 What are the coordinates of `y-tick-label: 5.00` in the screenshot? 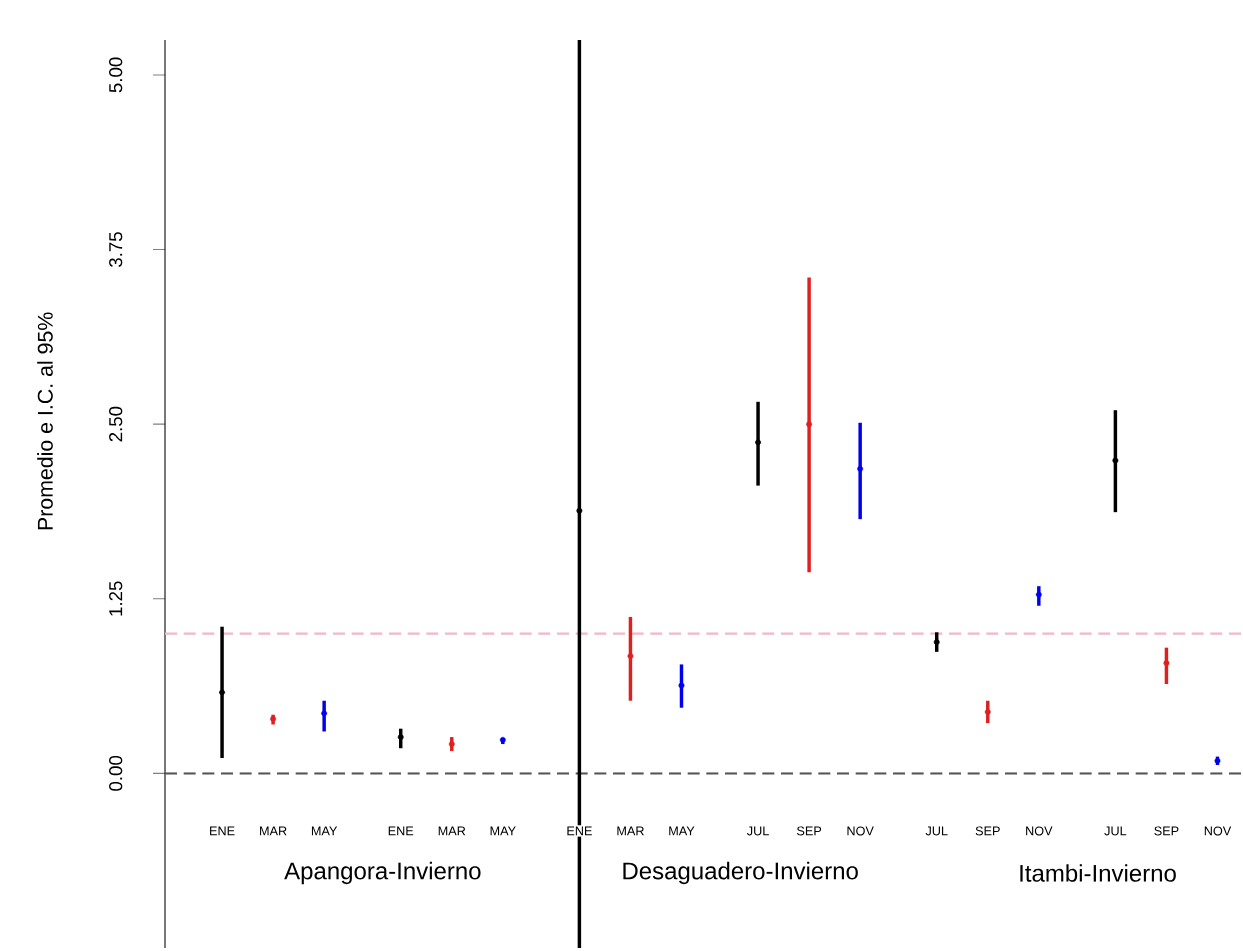 It's located at (116, 75).